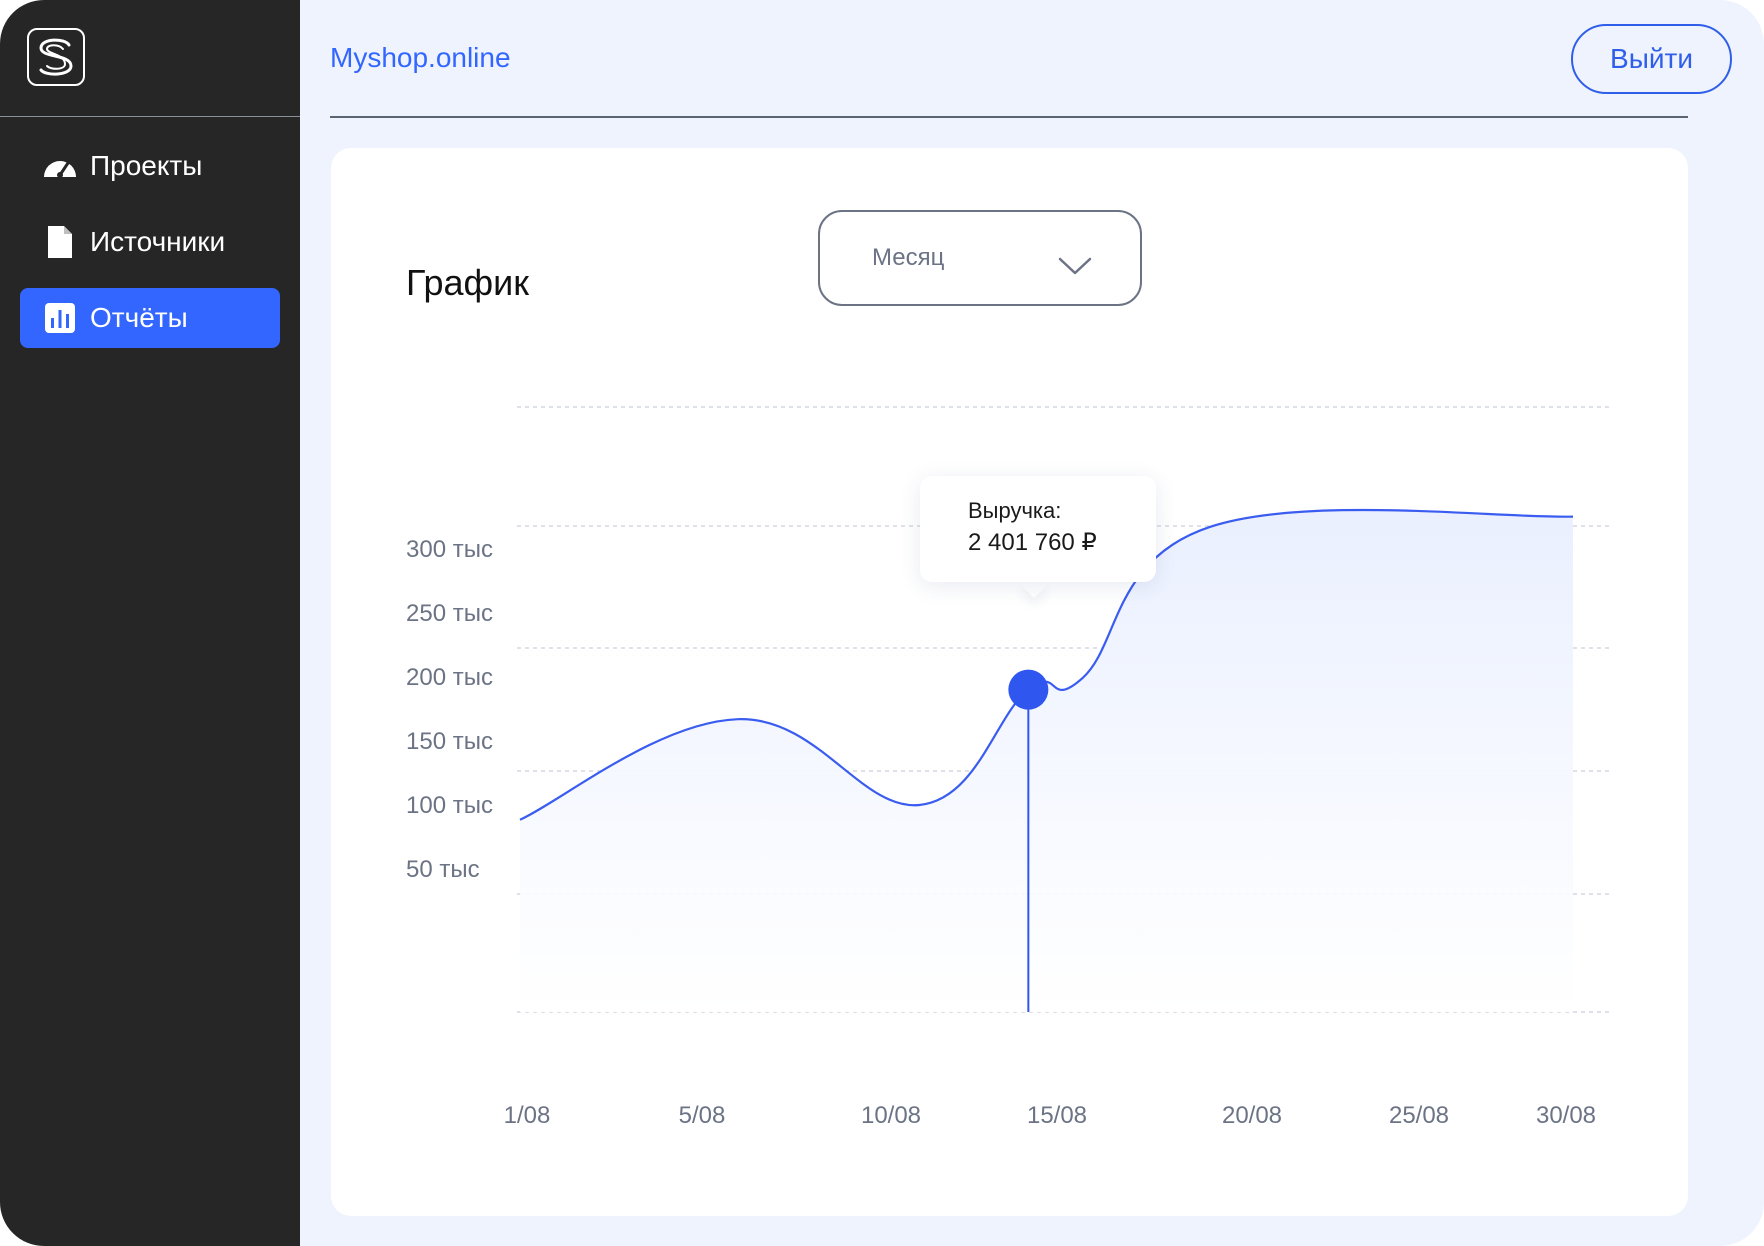  I want to click on y-tick-label: 150 тыс, so click(449, 741).